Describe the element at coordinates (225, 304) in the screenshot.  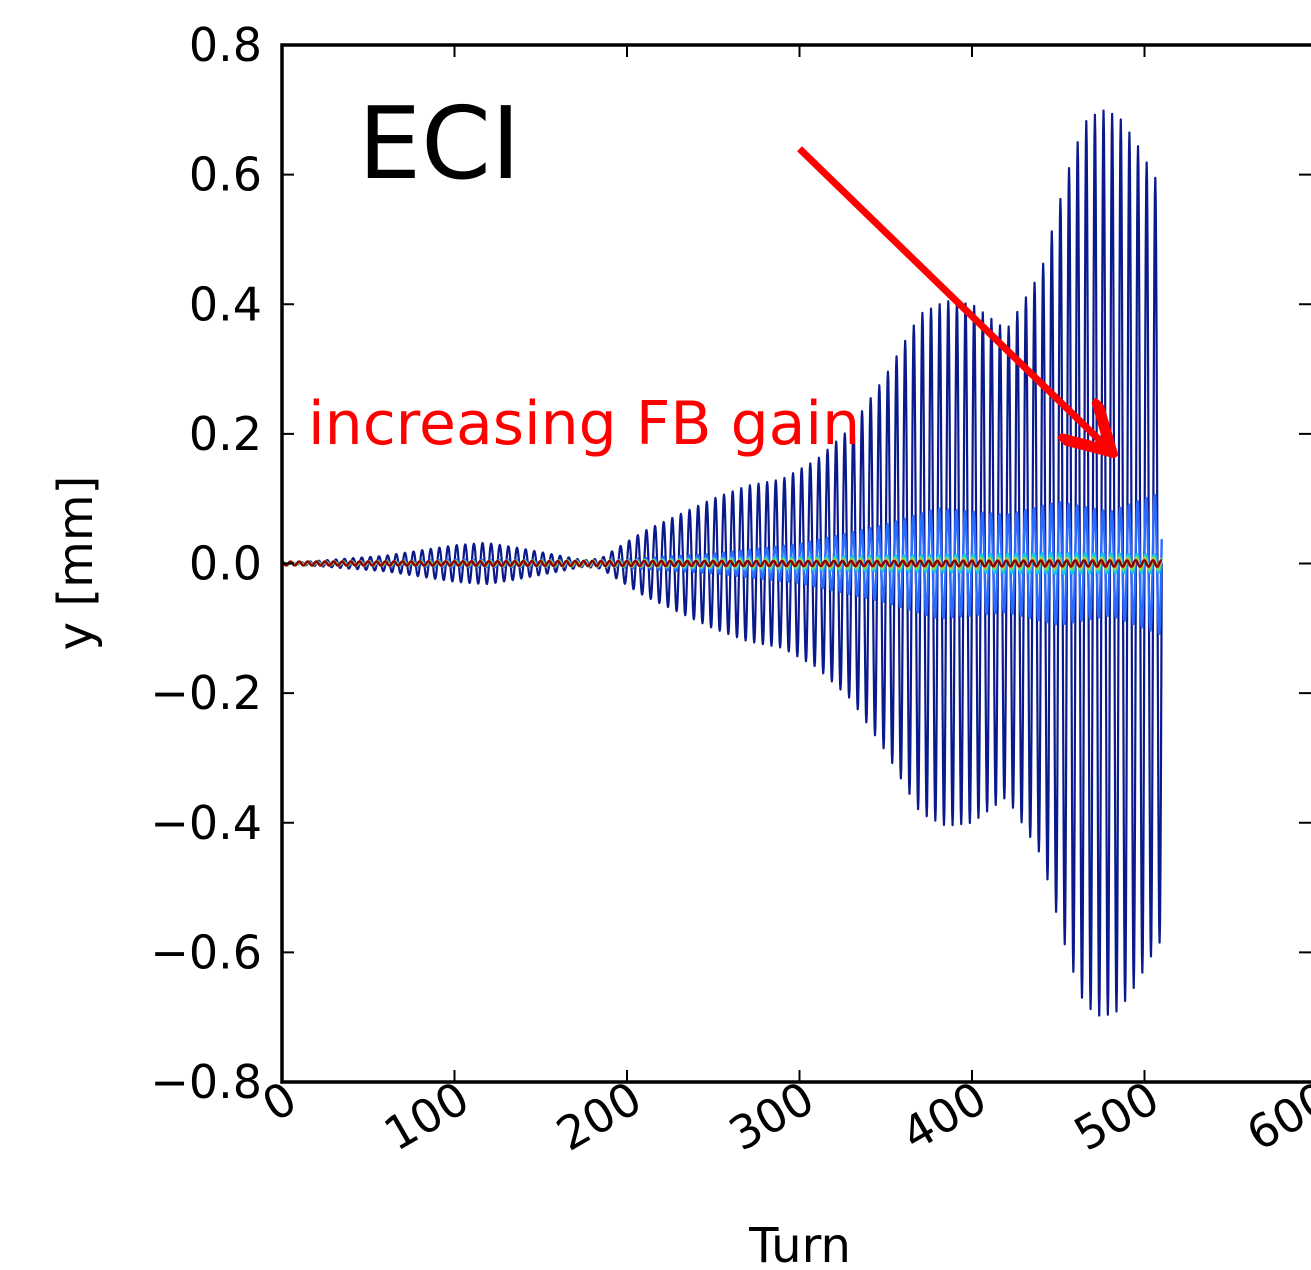
I see `y-tick-label: 0.4` at that location.